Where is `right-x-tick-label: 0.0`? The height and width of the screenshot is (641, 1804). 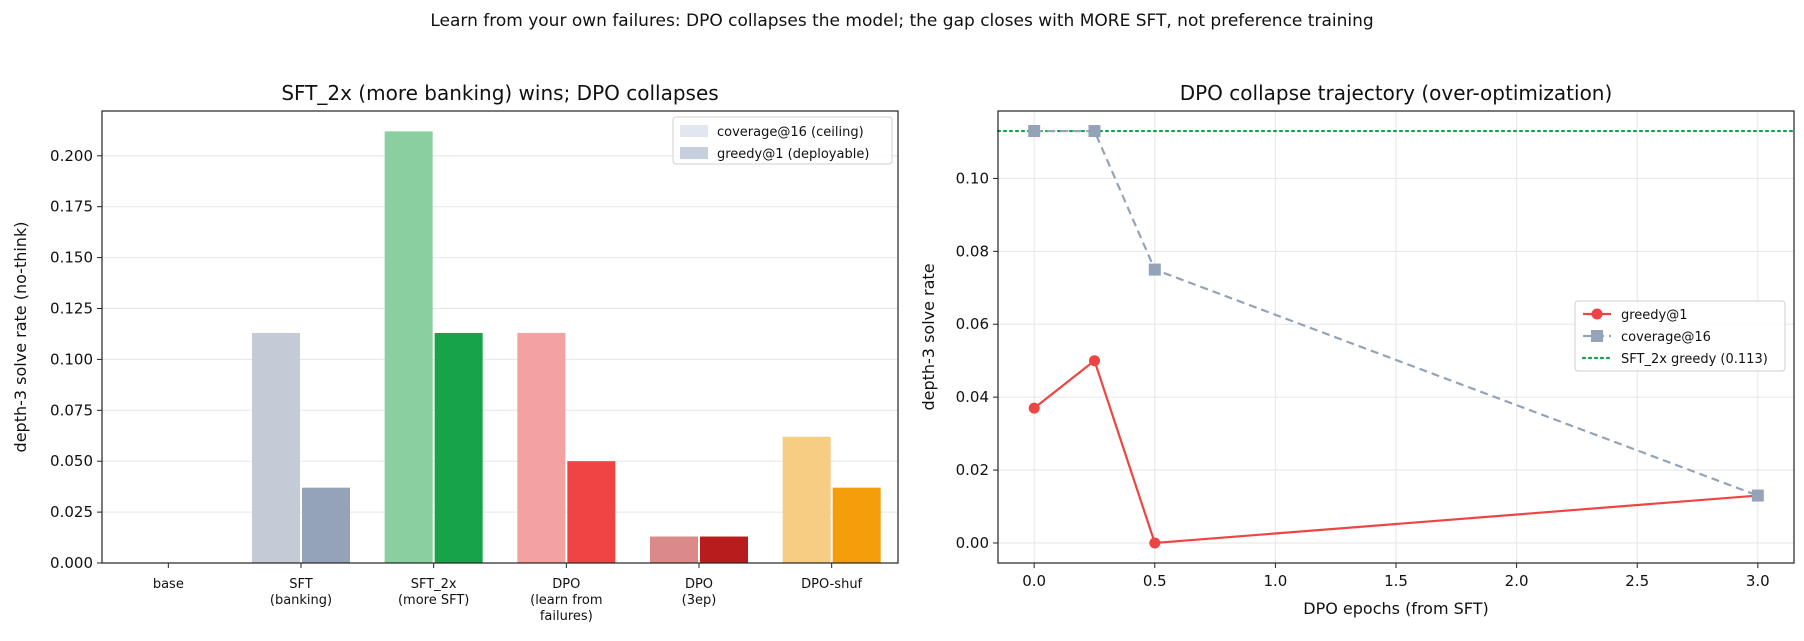
right-x-tick-label: 0.0 is located at coordinates (1034, 581).